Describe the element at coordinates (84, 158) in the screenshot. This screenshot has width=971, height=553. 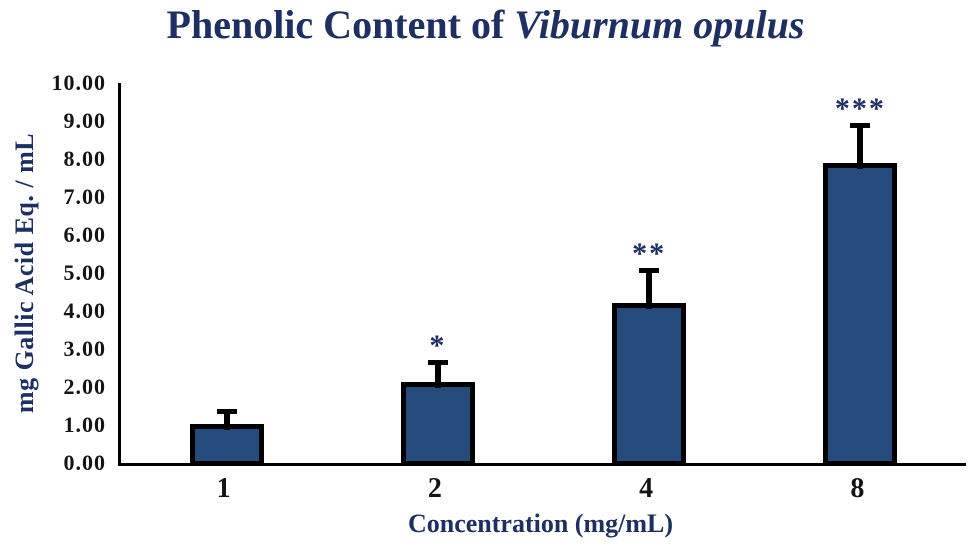
I see `y-tick-label: 8.00` at that location.